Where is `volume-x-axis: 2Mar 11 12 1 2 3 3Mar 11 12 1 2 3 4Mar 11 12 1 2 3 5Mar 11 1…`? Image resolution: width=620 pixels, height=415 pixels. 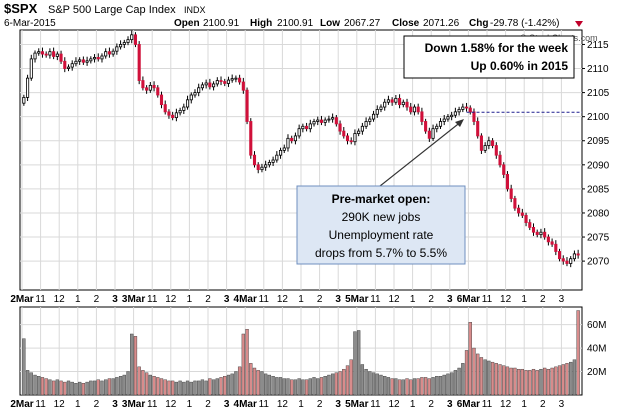
volume-x-axis: 2Mar 11 12 1 2 3 3Mar 11 12 1 2 3 4Mar 11 12 1 2 3 5Mar 11 1… is located at coordinates (287, 404).